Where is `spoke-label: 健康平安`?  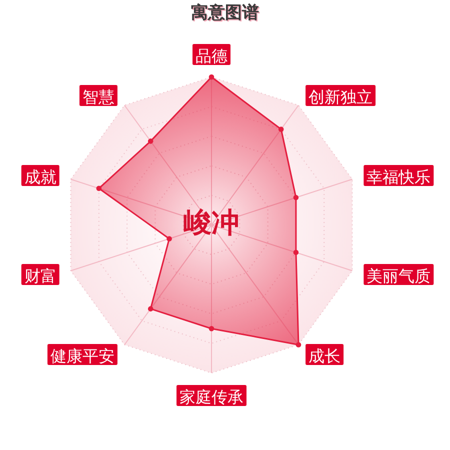
spoke-label: 健康平安 is located at coordinates (82, 355).